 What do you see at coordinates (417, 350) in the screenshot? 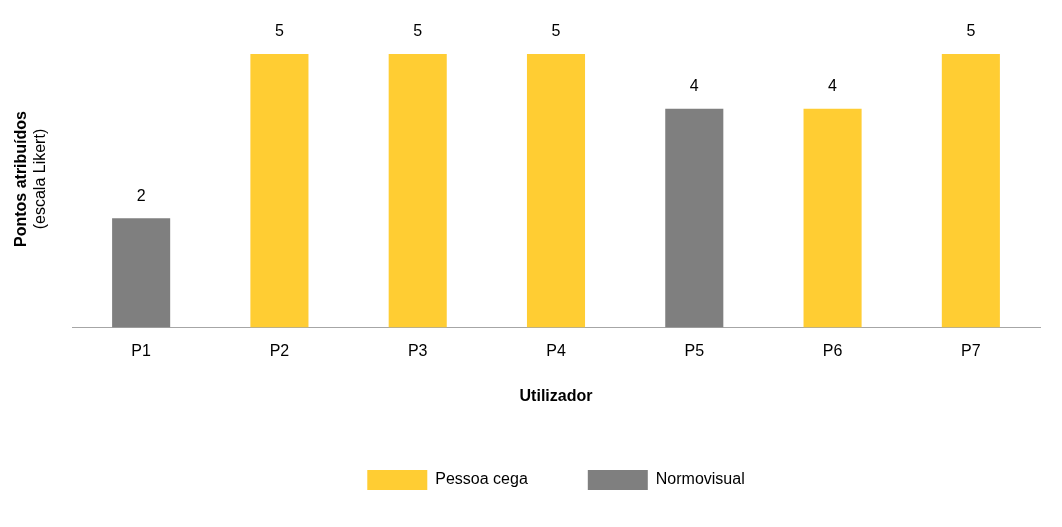
I see `x-tick-label: P3` at bounding box center [417, 350].